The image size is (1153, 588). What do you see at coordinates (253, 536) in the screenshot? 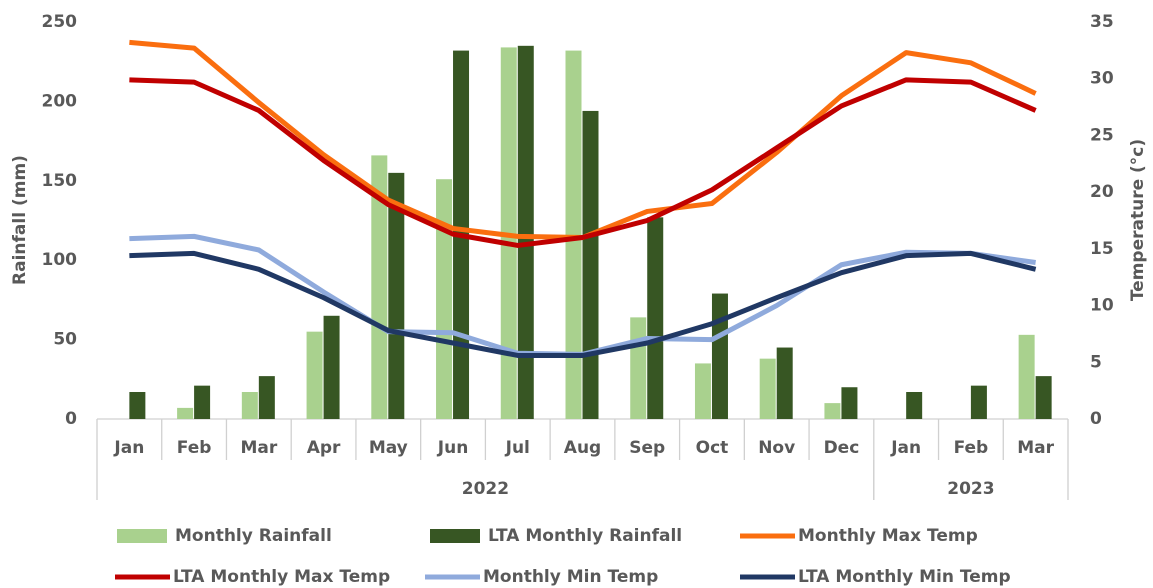
I see `legend-label: Monthly Rainfall` at bounding box center [253, 536].